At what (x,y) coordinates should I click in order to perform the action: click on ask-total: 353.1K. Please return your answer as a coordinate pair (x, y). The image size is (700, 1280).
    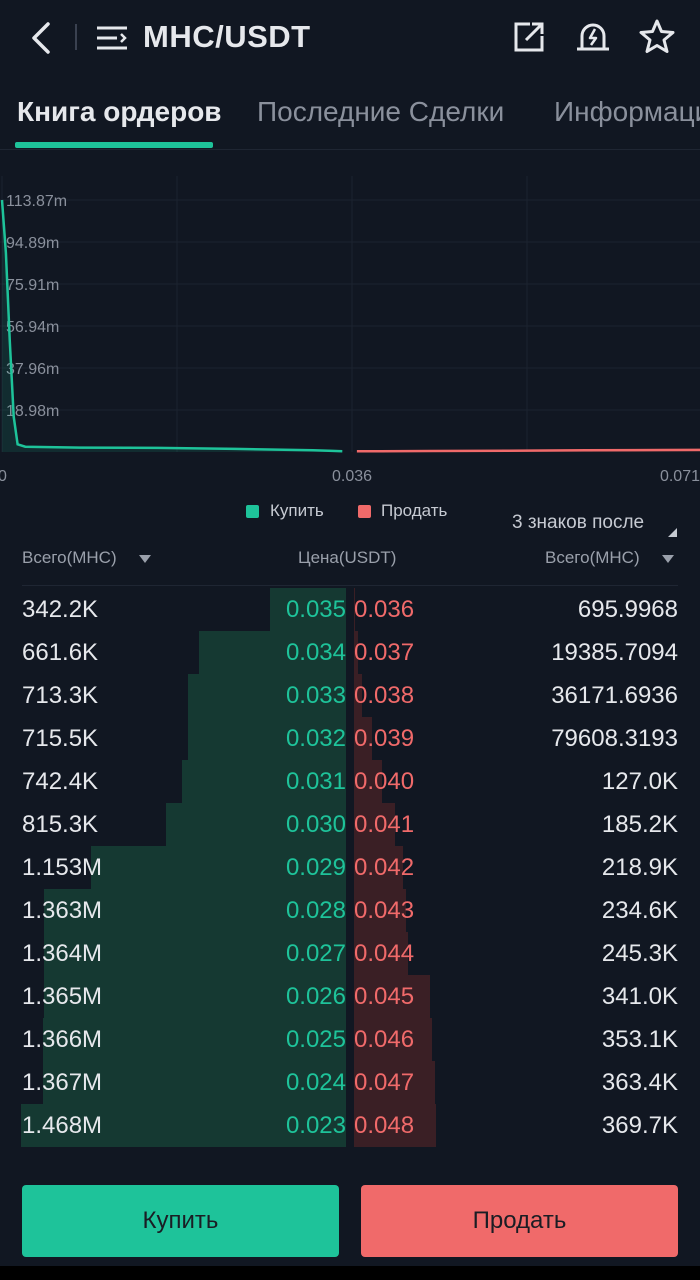
    Looking at the image, I should click on (639, 1039).